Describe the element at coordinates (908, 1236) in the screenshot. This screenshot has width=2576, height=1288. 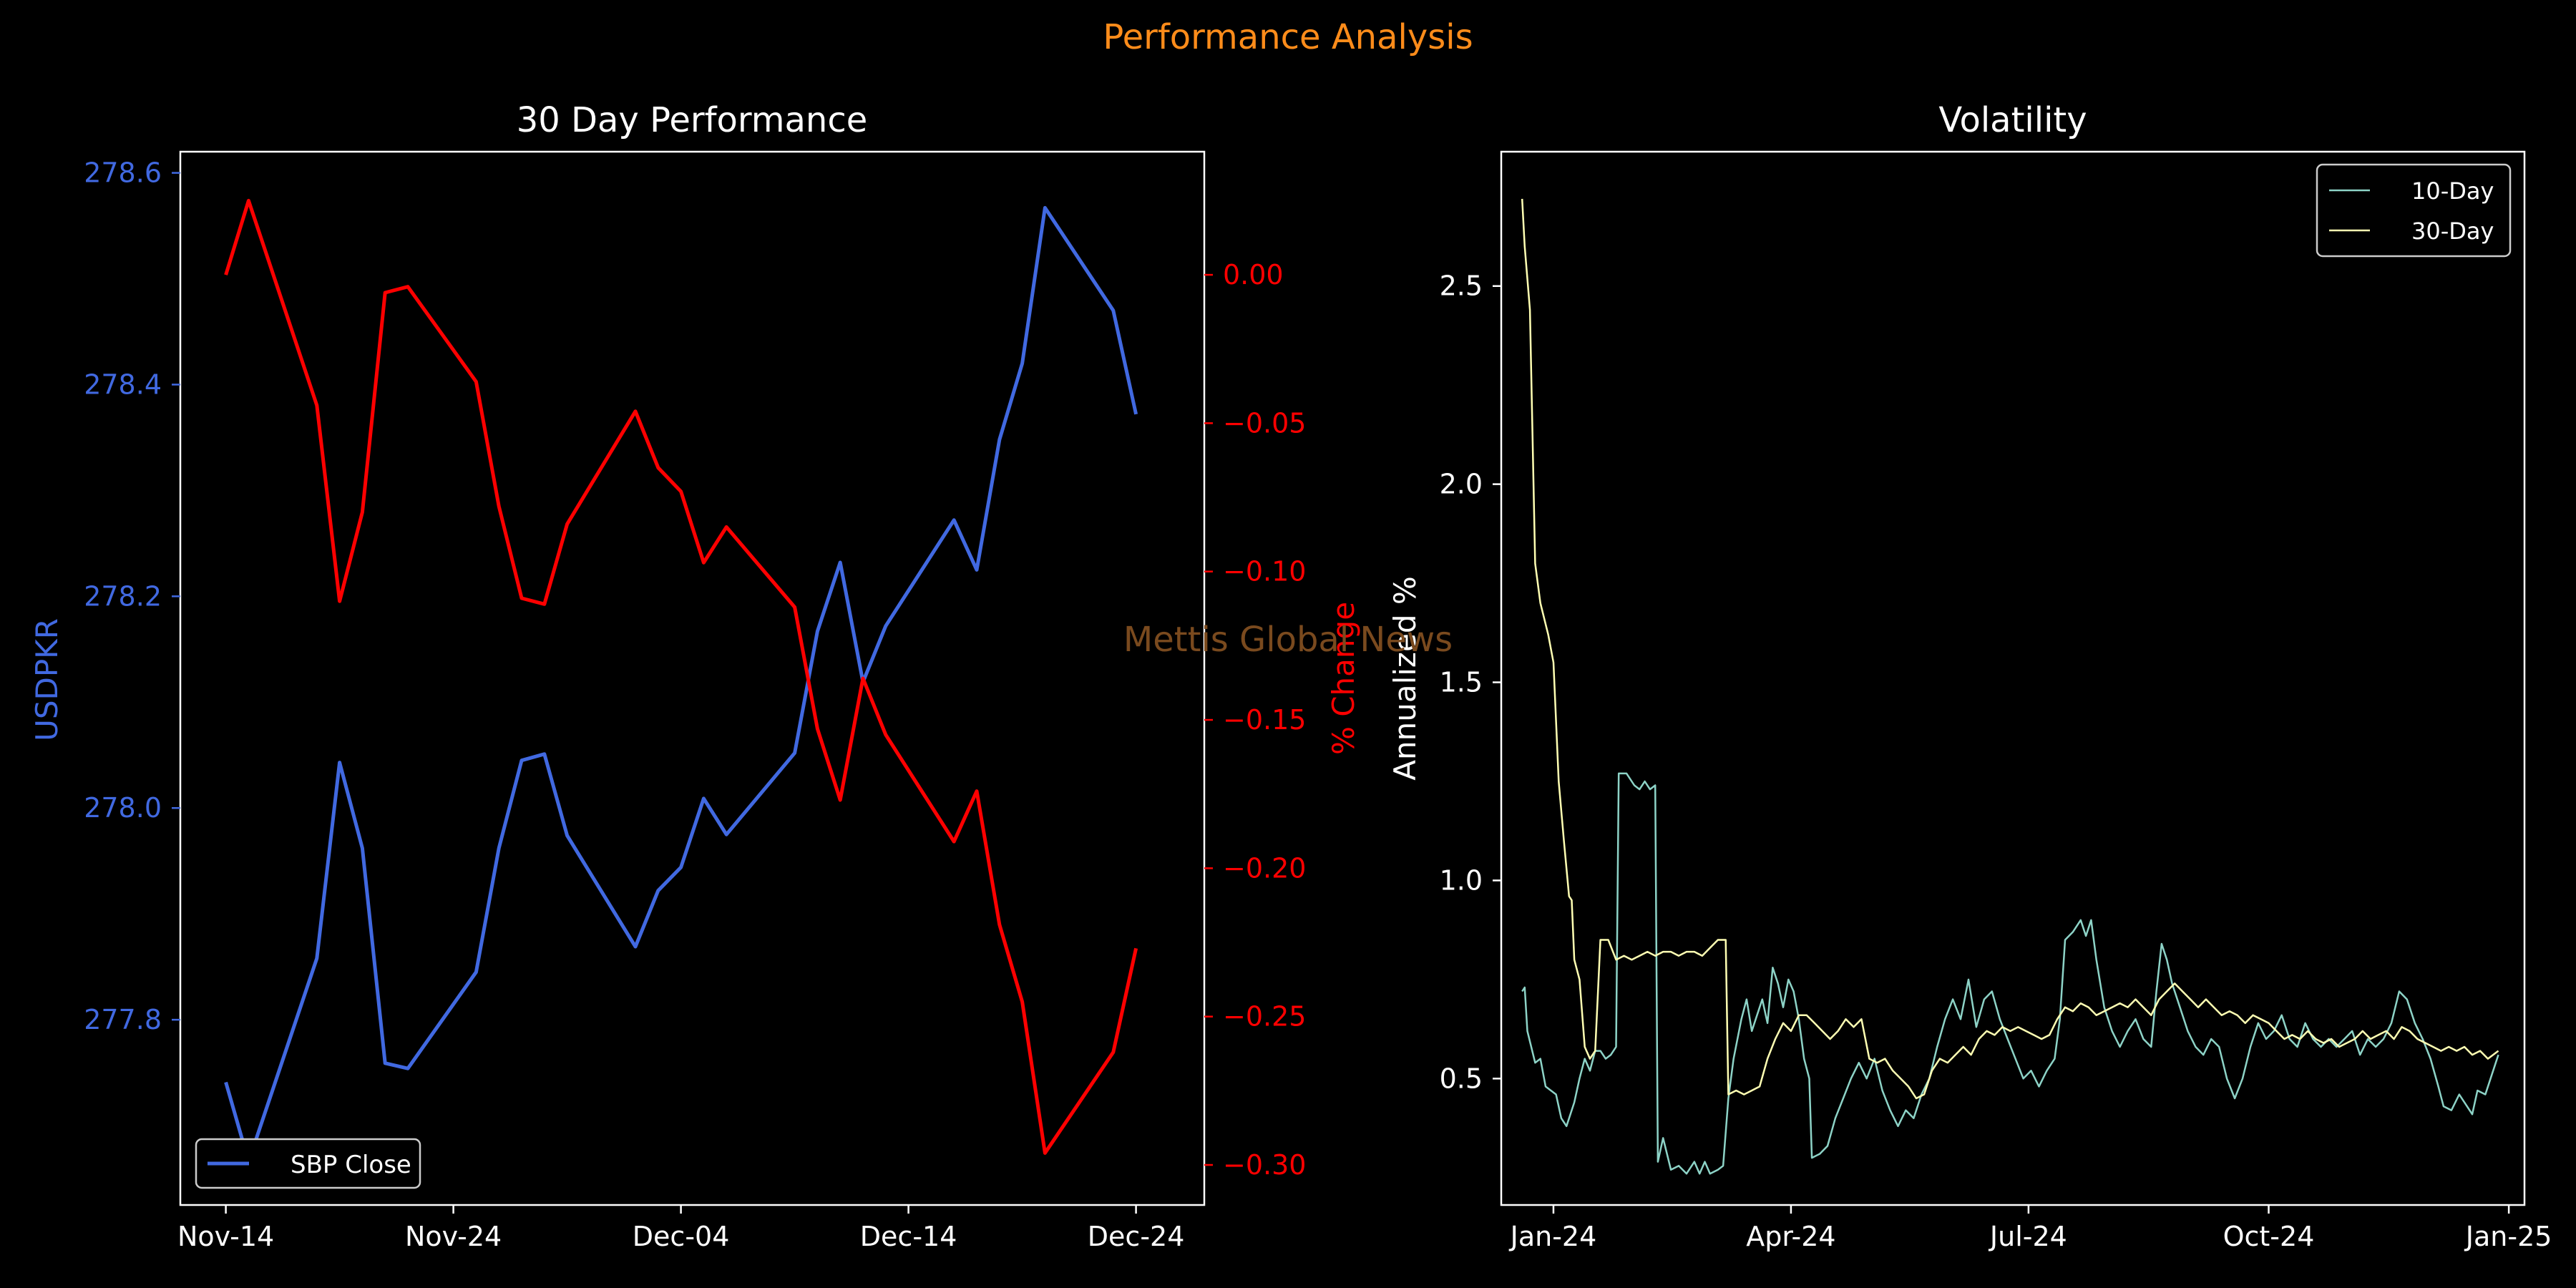
I see `performance-x-tick-label: Dec-14` at that location.